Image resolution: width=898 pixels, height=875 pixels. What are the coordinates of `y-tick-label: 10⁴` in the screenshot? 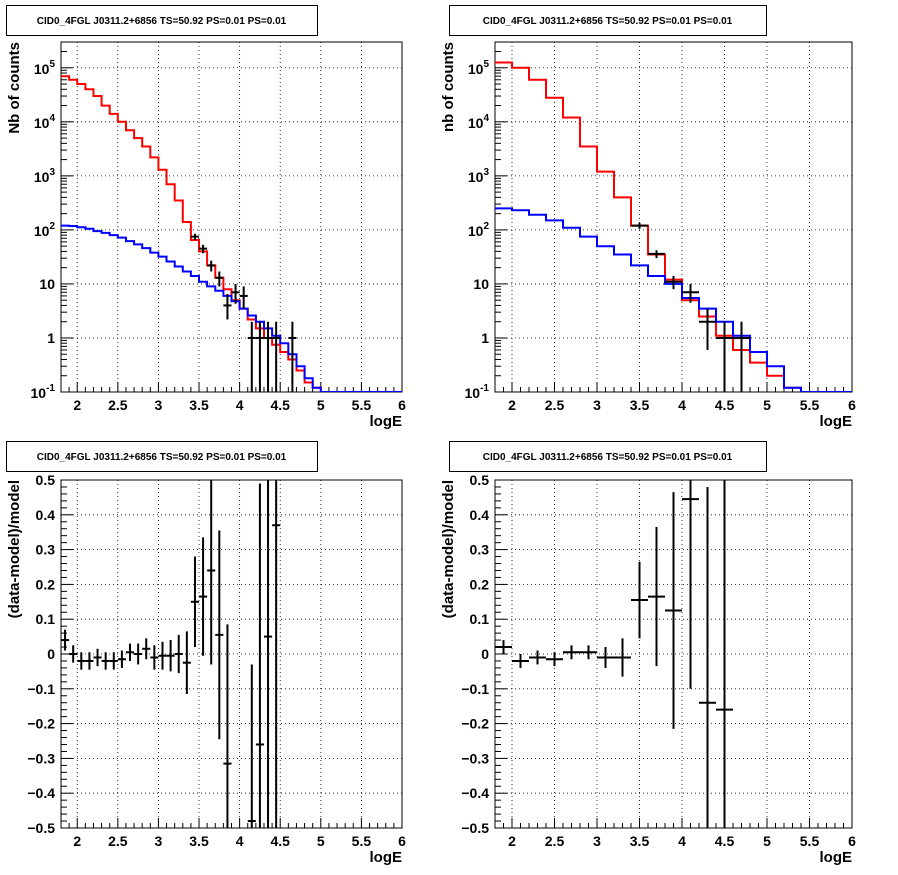 It's located at (45, 122).